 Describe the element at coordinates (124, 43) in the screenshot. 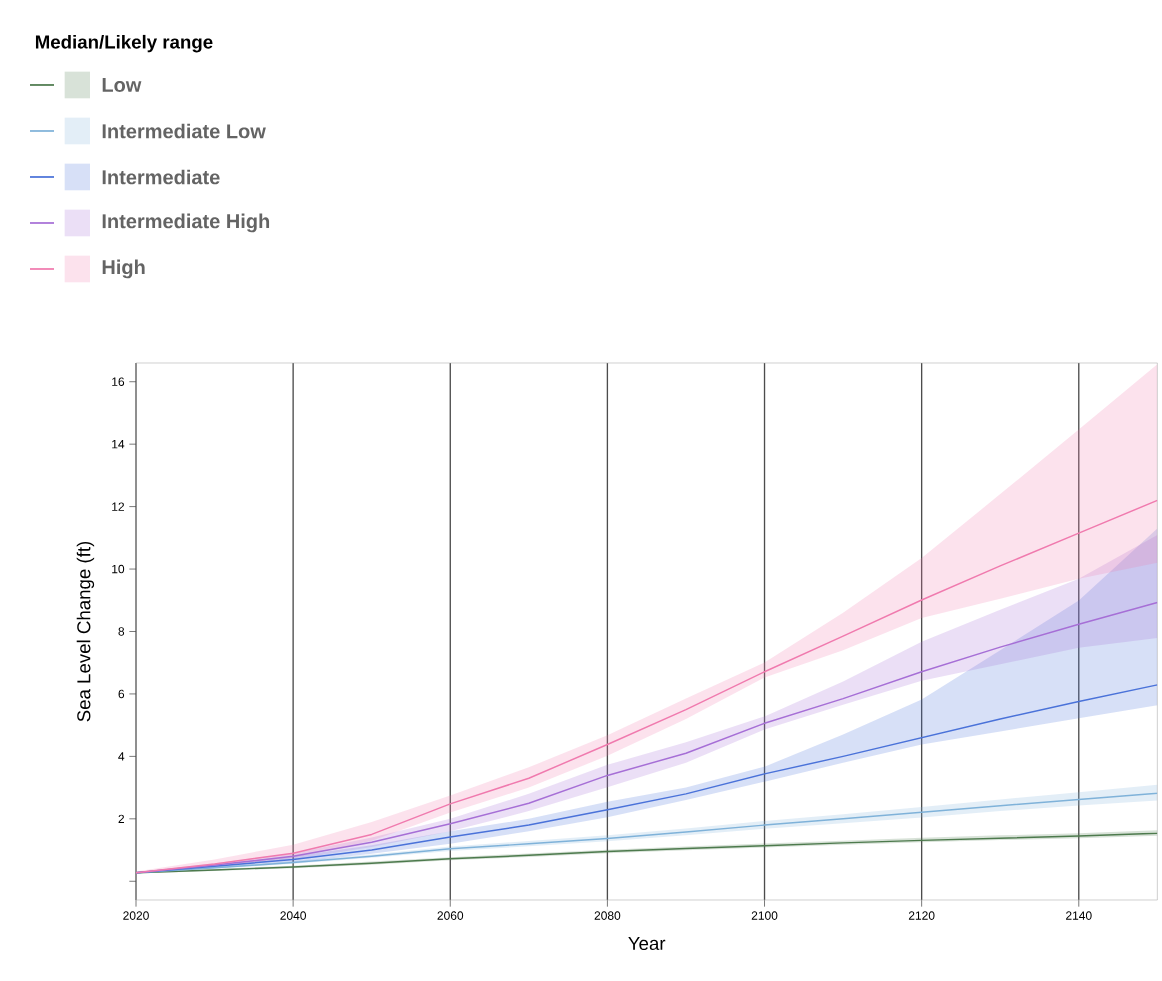

I see `legend-title: Median/Likely range` at that location.